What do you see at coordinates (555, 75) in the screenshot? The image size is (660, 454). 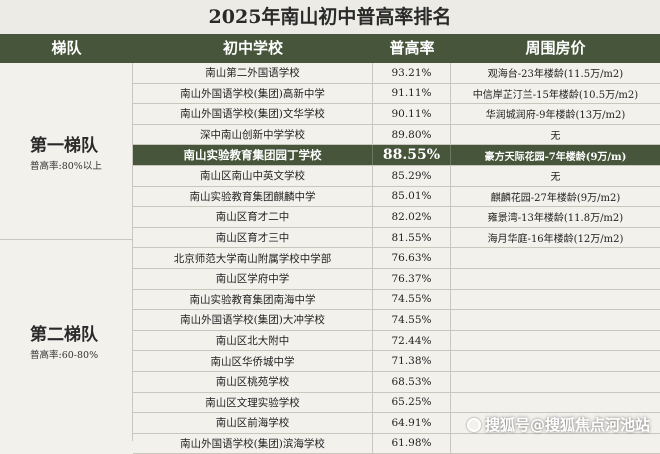 I see `housing-cell: 观海台-23年楼龄(11.5万/m2)` at bounding box center [555, 75].